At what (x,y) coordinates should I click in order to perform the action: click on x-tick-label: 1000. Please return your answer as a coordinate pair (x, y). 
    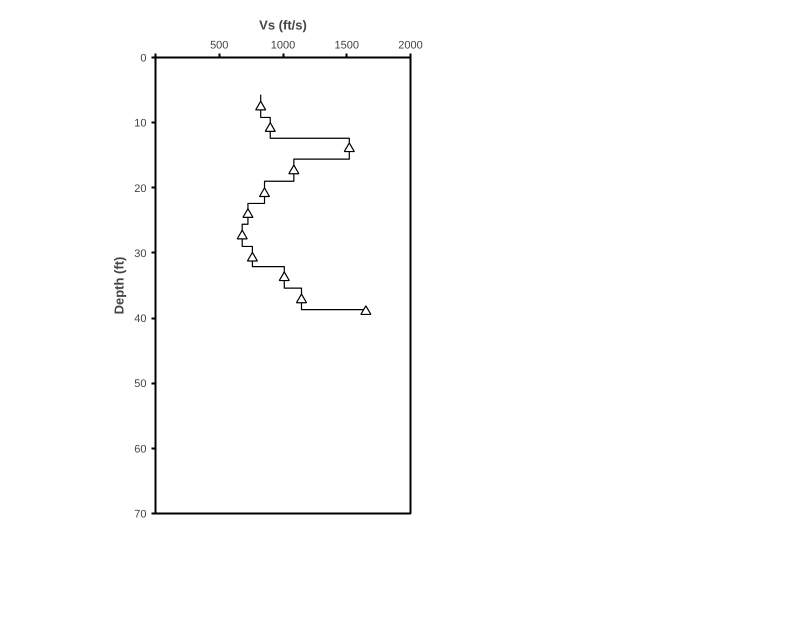
    Looking at the image, I should click on (283, 46).